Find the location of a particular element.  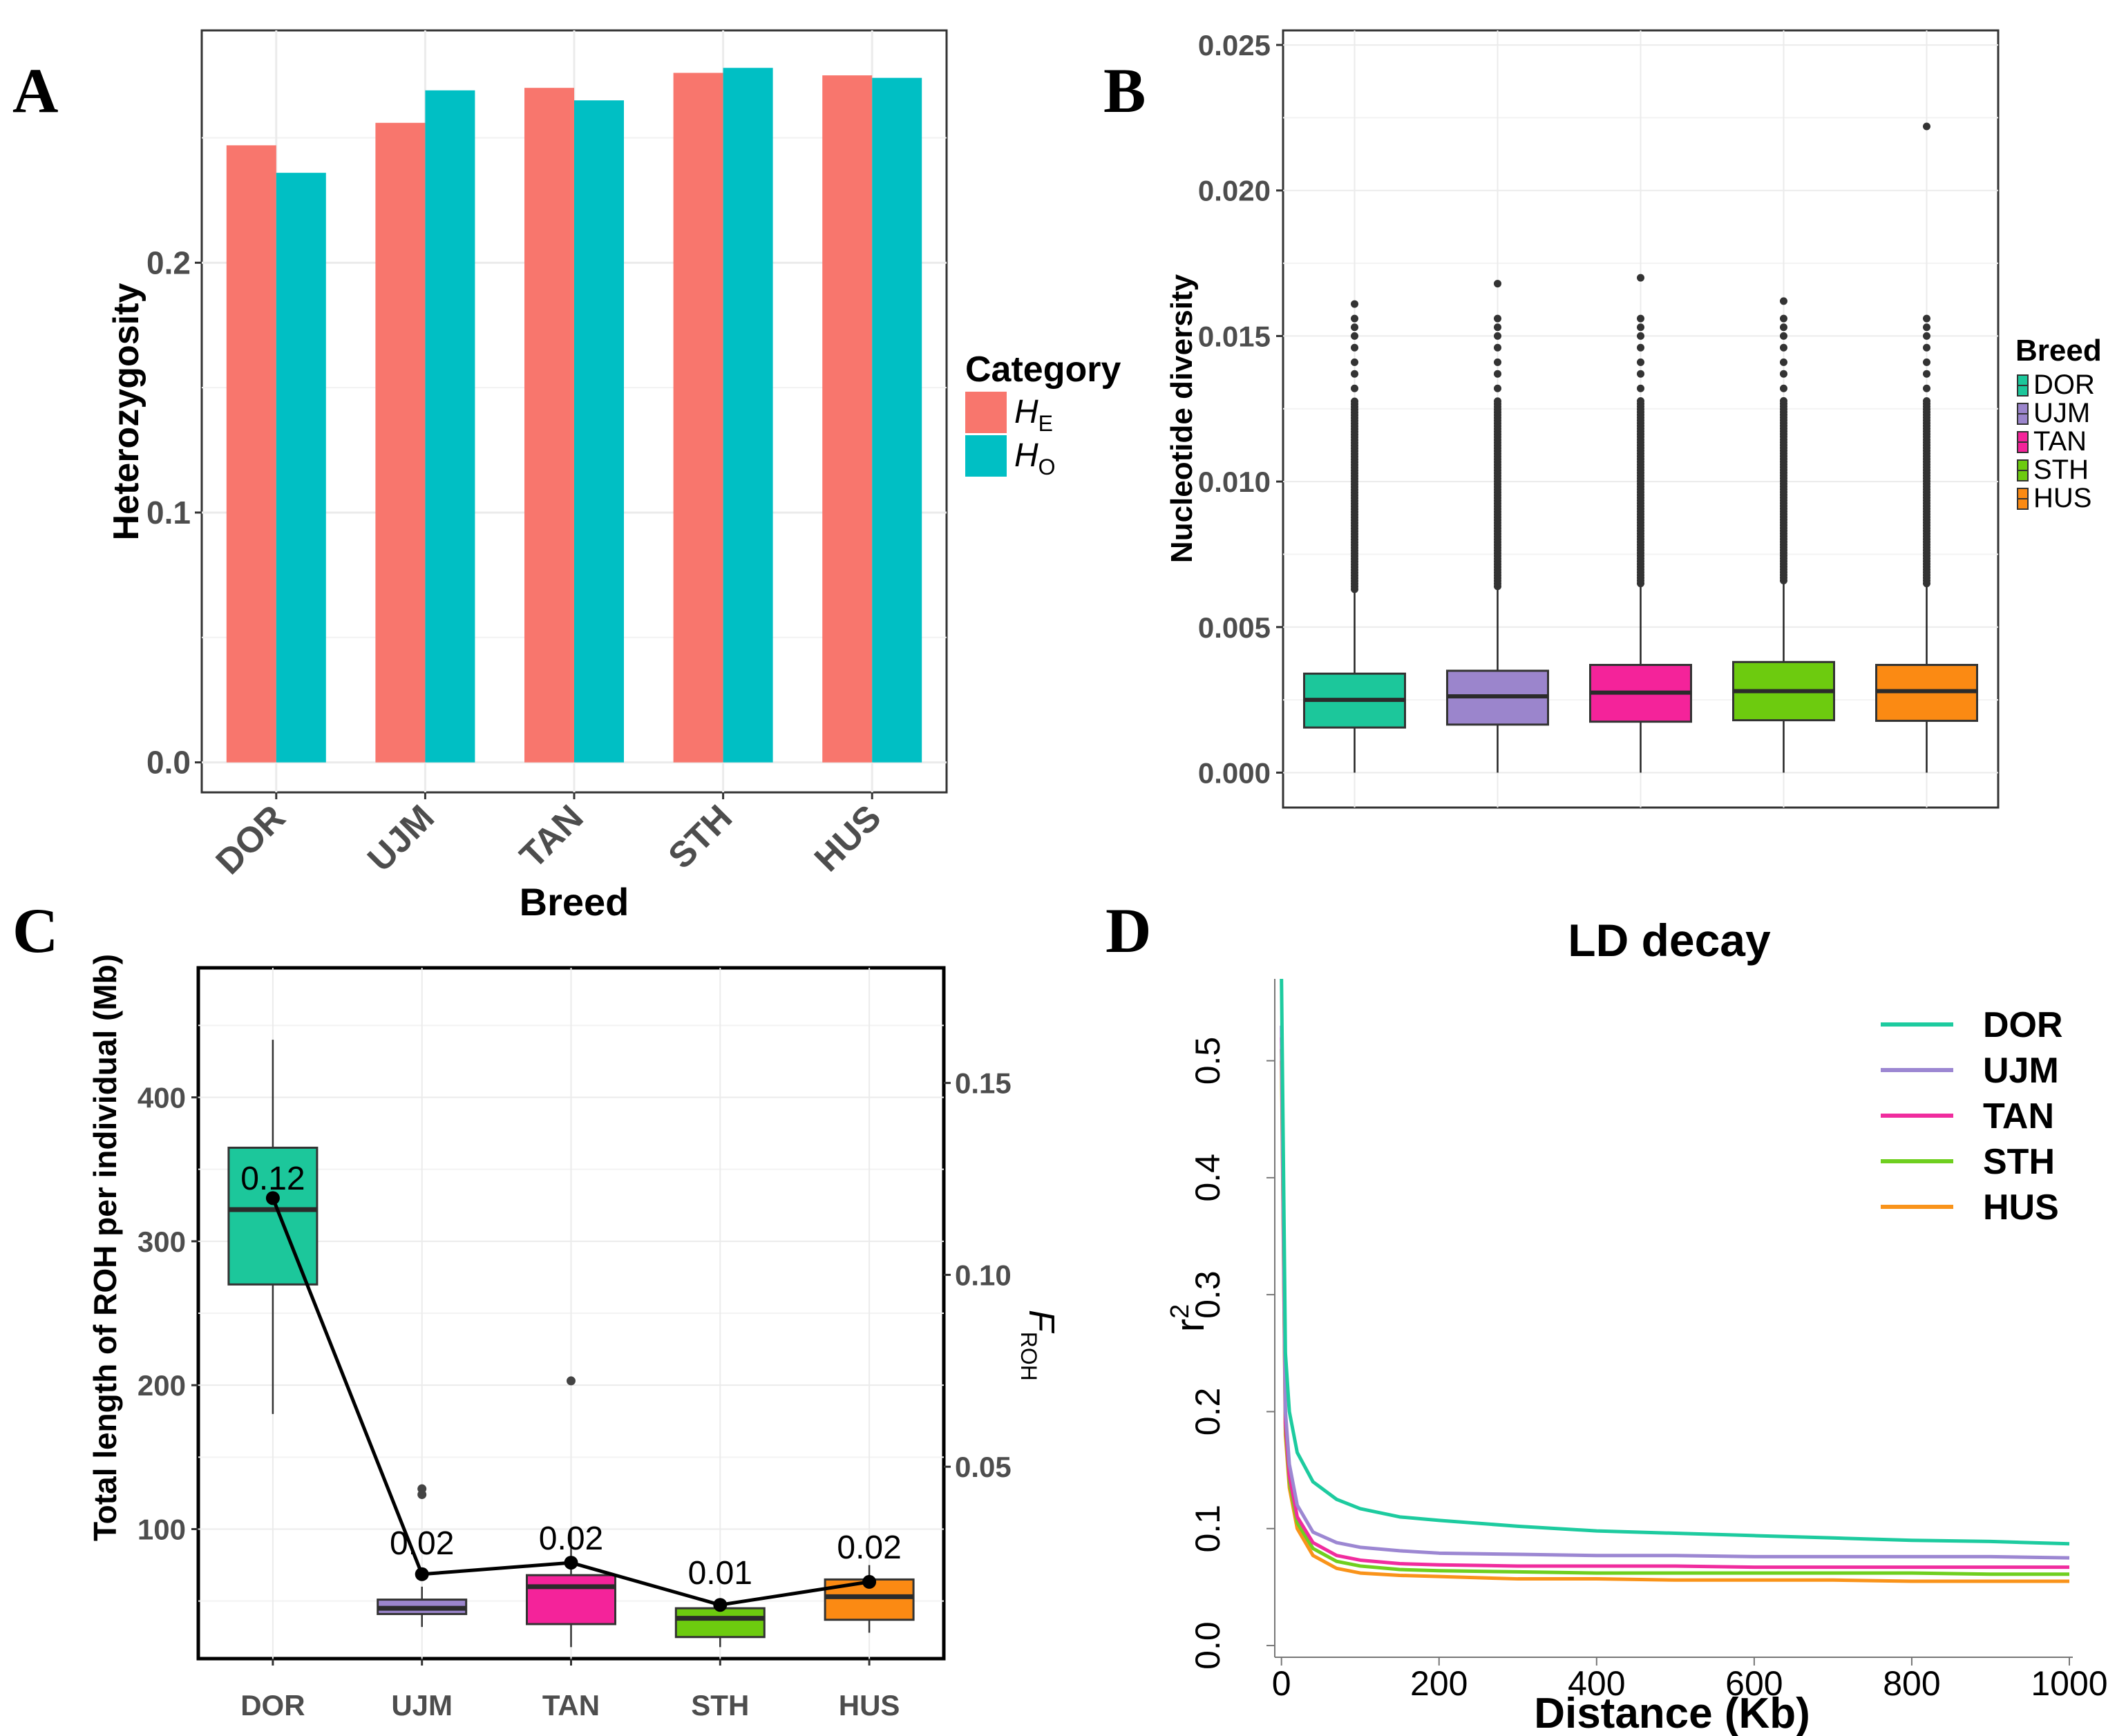

froh-point-ujm is located at coordinates (422, 1574).